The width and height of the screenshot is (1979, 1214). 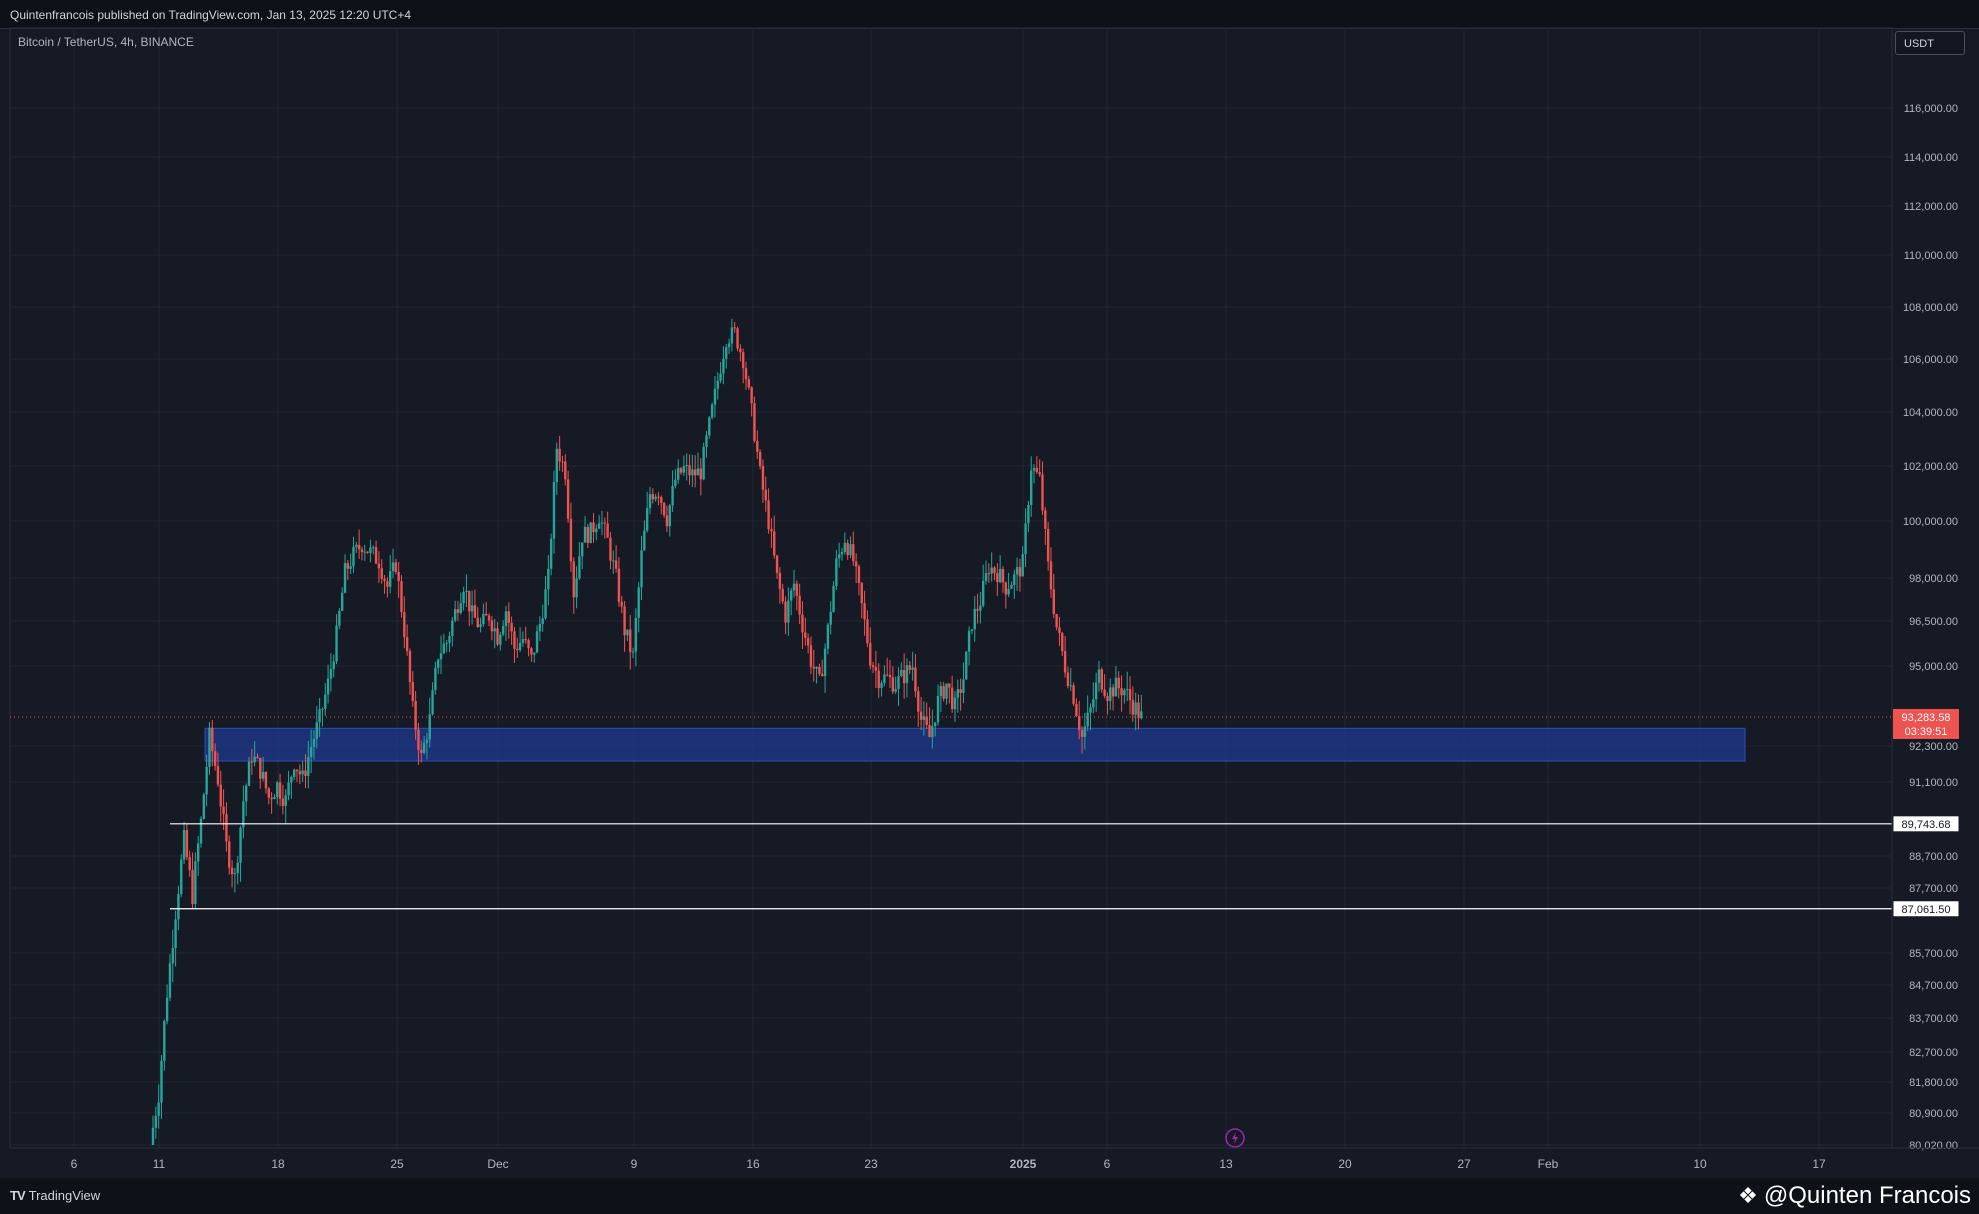 I want to click on price-tick-label: 104,000.00, so click(x=1930, y=413).